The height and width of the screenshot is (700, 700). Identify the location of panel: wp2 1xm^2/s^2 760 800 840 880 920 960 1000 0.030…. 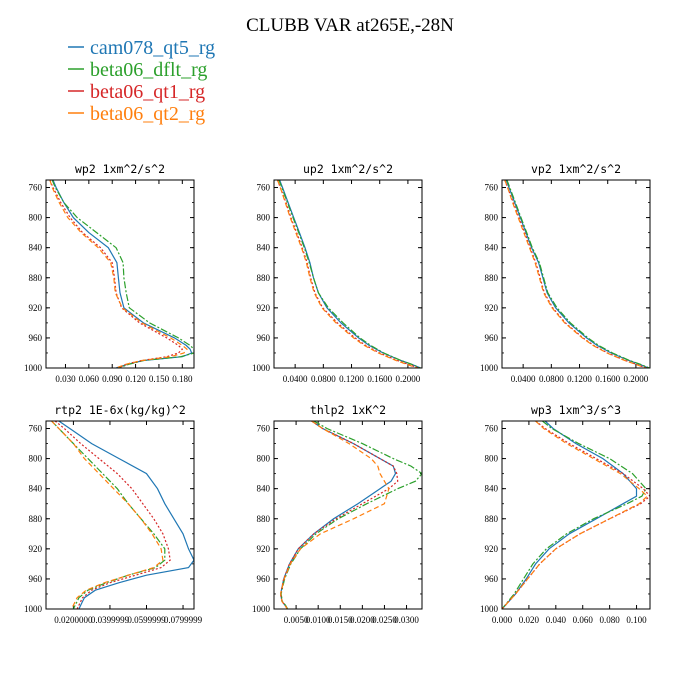
(109, 273).